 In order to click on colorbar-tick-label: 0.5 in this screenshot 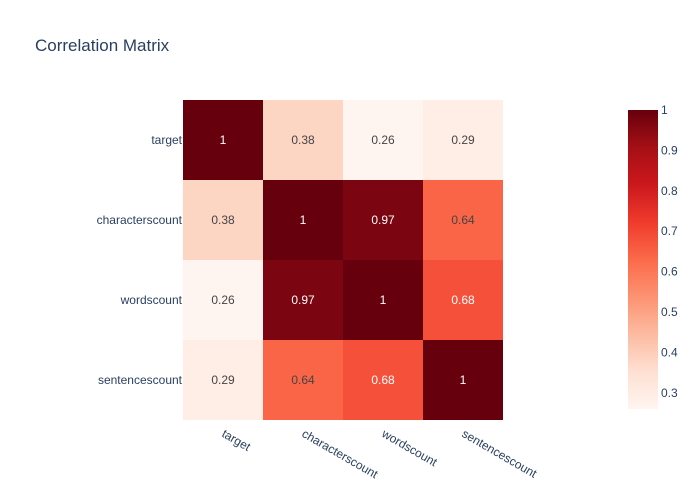, I will do `click(669, 312)`.